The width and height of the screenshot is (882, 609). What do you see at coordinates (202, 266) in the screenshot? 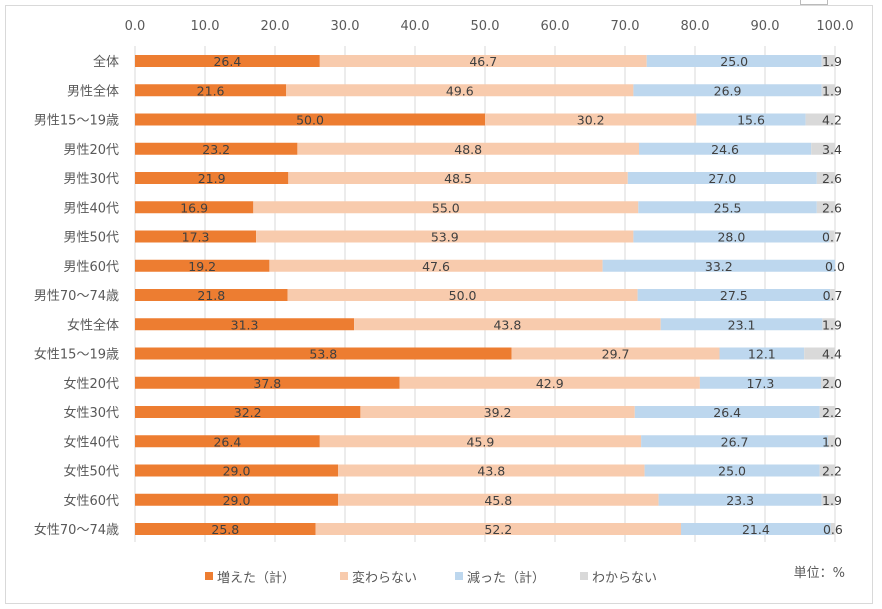
I see `data-label: 19.2` at bounding box center [202, 266].